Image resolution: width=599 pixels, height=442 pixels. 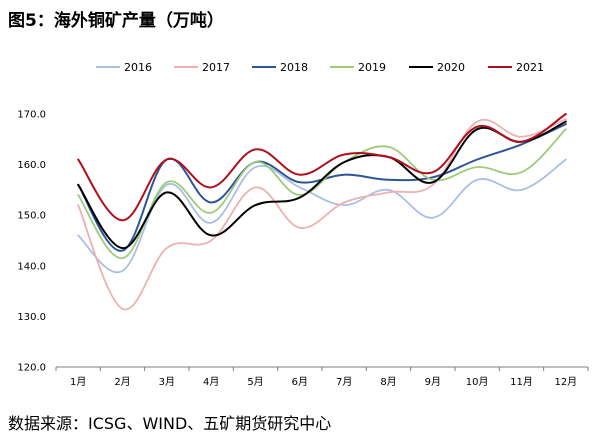 What do you see at coordinates (167, 382) in the screenshot?
I see `x-tick-label: 3月` at bounding box center [167, 382].